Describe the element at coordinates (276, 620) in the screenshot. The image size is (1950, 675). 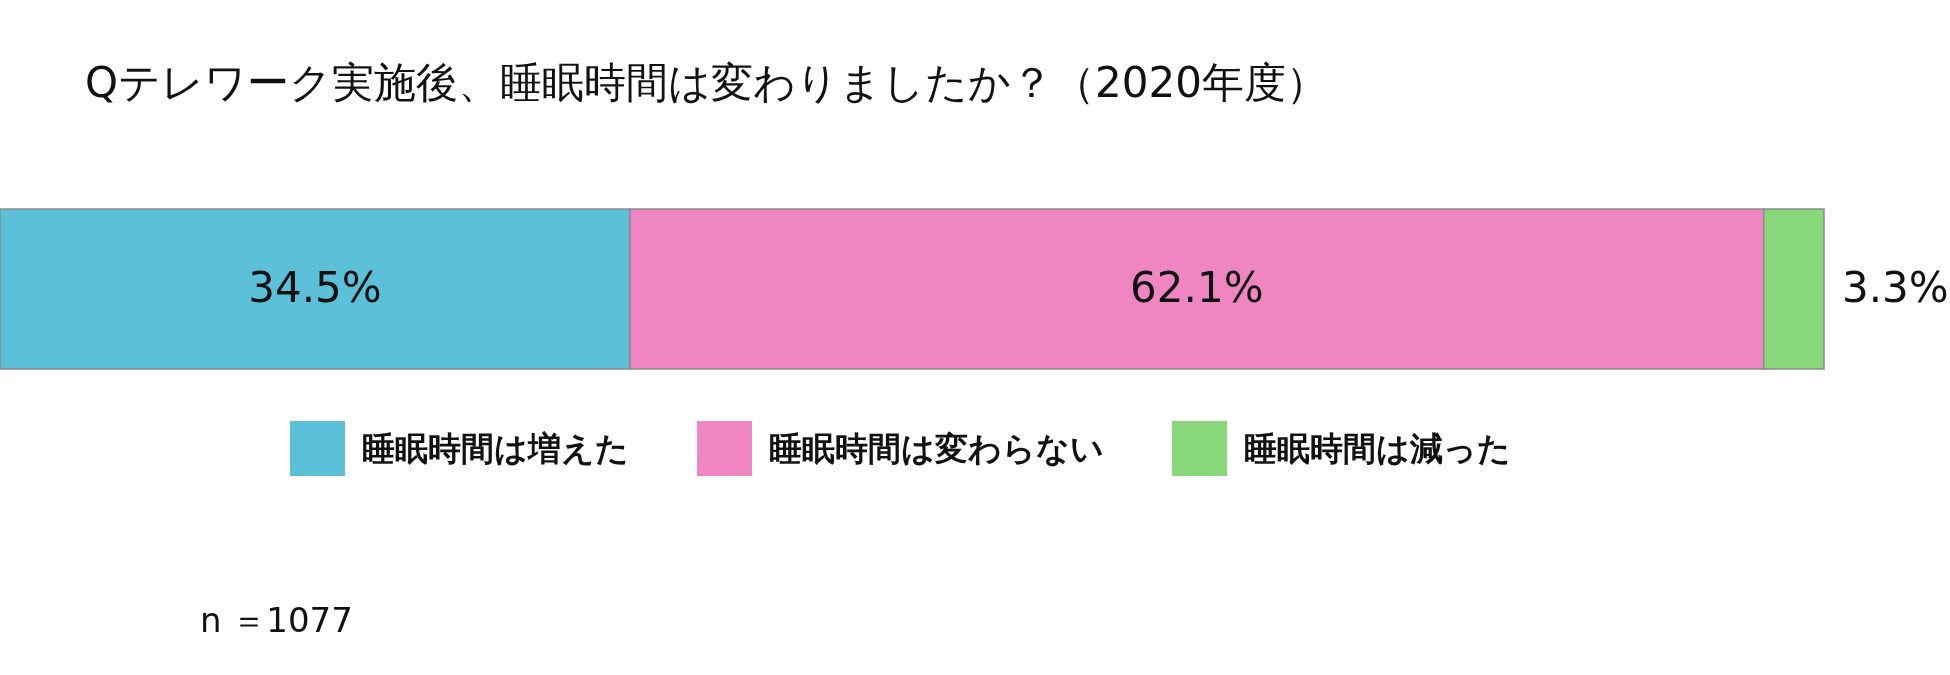
I see `text: n ＝1077` at that location.